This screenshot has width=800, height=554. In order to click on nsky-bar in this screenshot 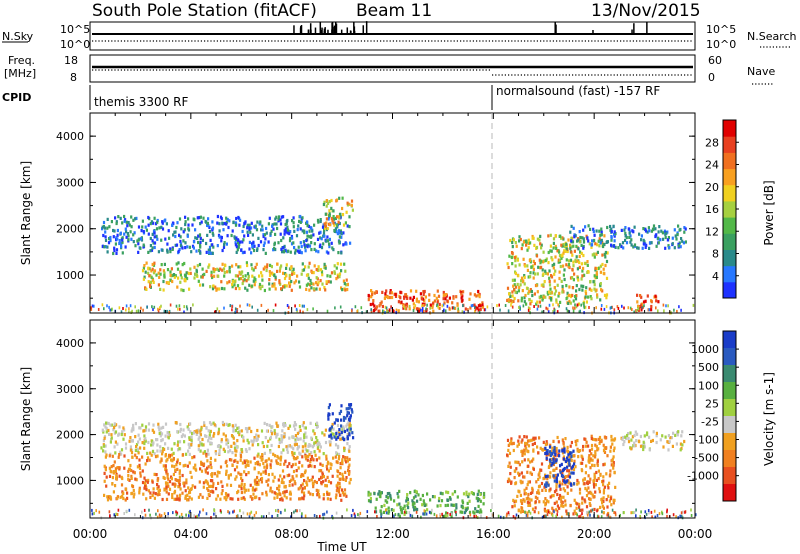, I will do `click(366, 27)`.